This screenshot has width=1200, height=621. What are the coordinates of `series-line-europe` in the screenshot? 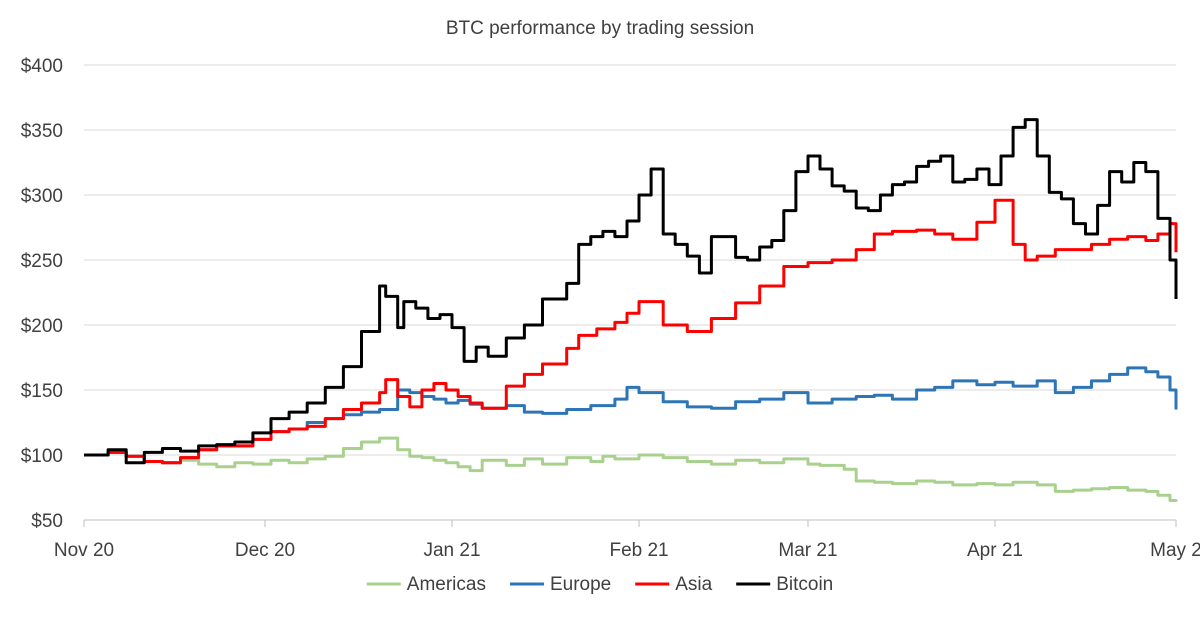 It's located at (631, 415).